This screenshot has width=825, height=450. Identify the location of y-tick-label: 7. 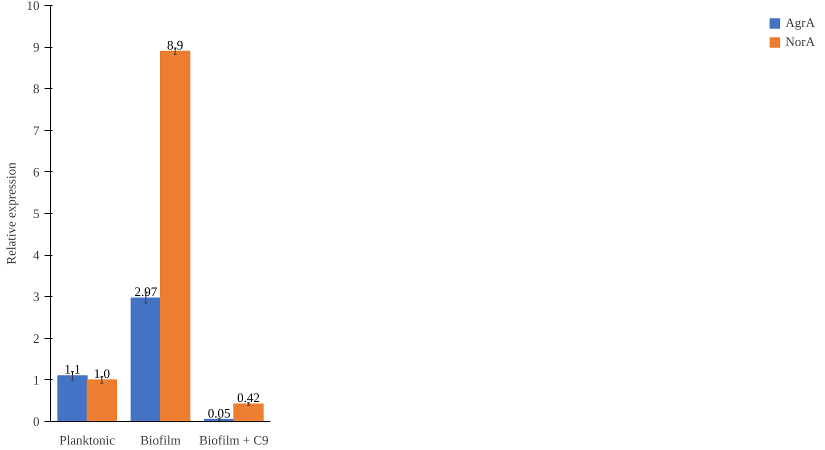
(36, 130).